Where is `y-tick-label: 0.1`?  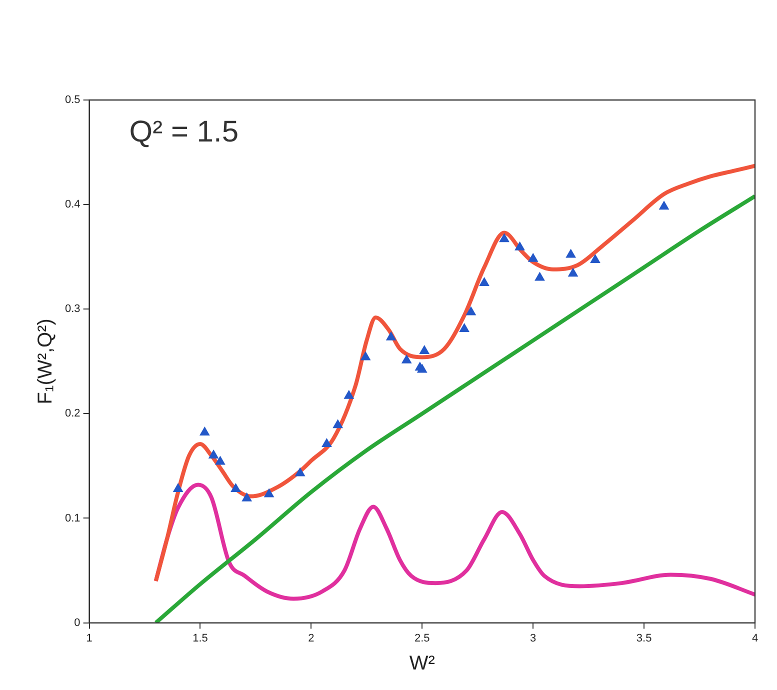 y-tick-label: 0.1 is located at coordinates (72, 518).